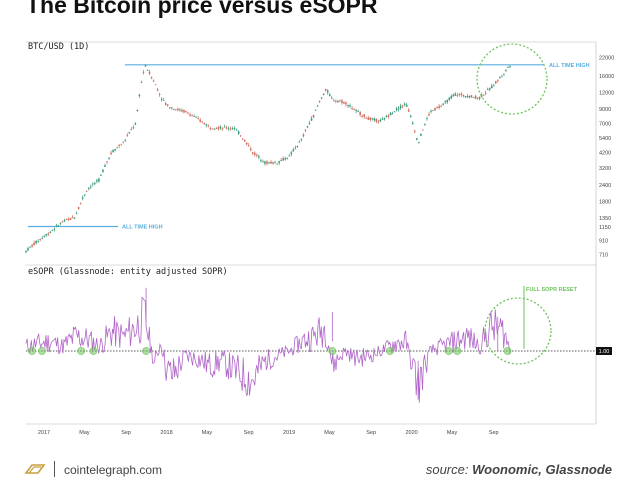  Describe the element at coordinates (542, 469) in the screenshot. I see `source-names: Woonomic, Glassnode` at that location.